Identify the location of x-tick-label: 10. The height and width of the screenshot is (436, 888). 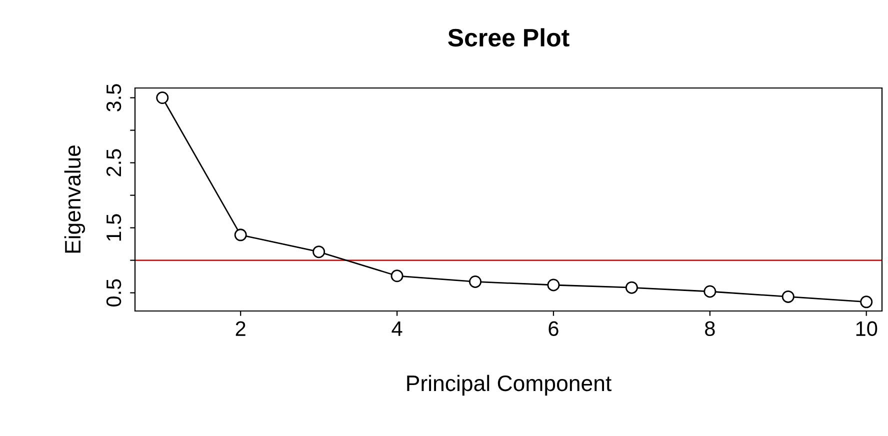
(867, 328).